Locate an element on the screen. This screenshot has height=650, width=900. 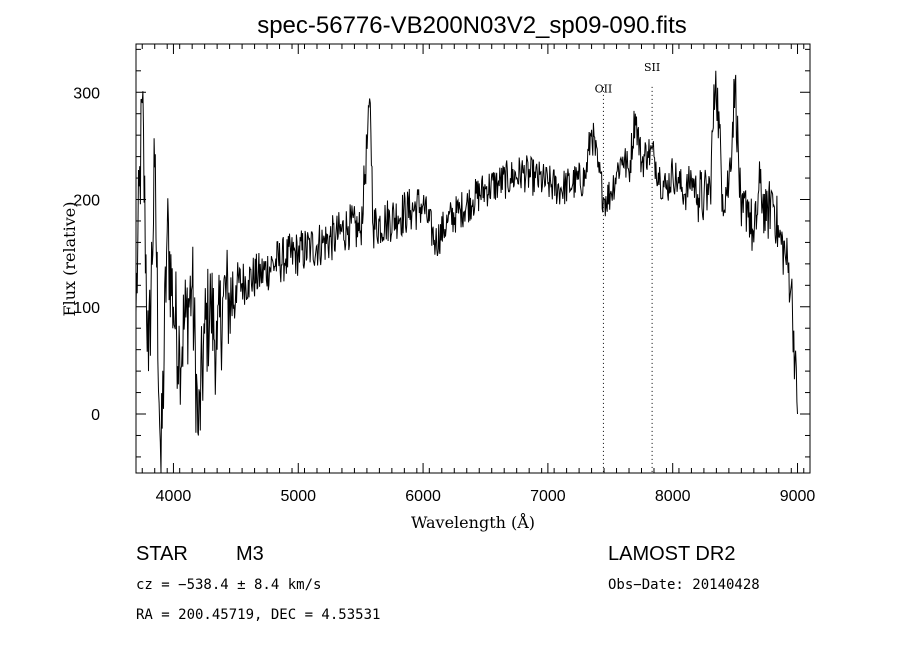
obs-date: Obs−Date: 20140428 is located at coordinates (684, 585).